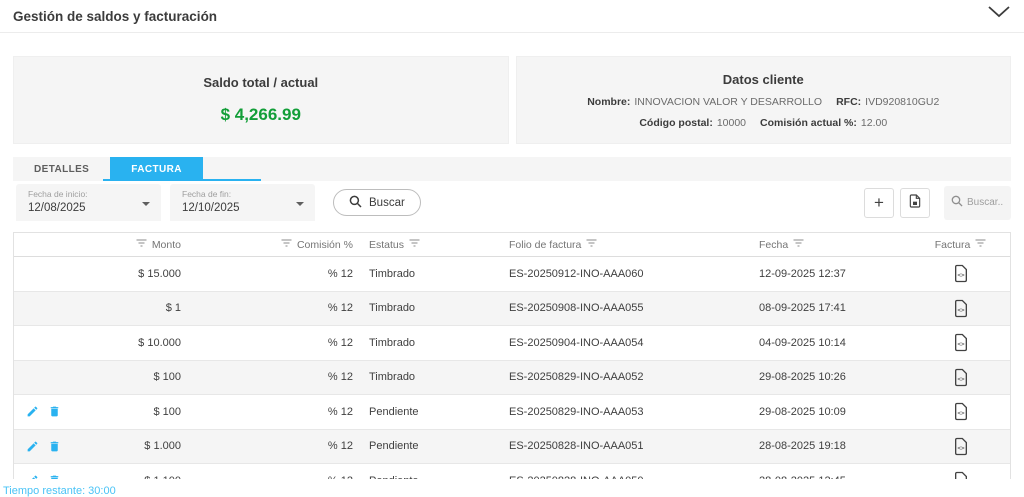  I want to click on folio-cell: ES-20250829-INO-AAA053, so click(576, 411).